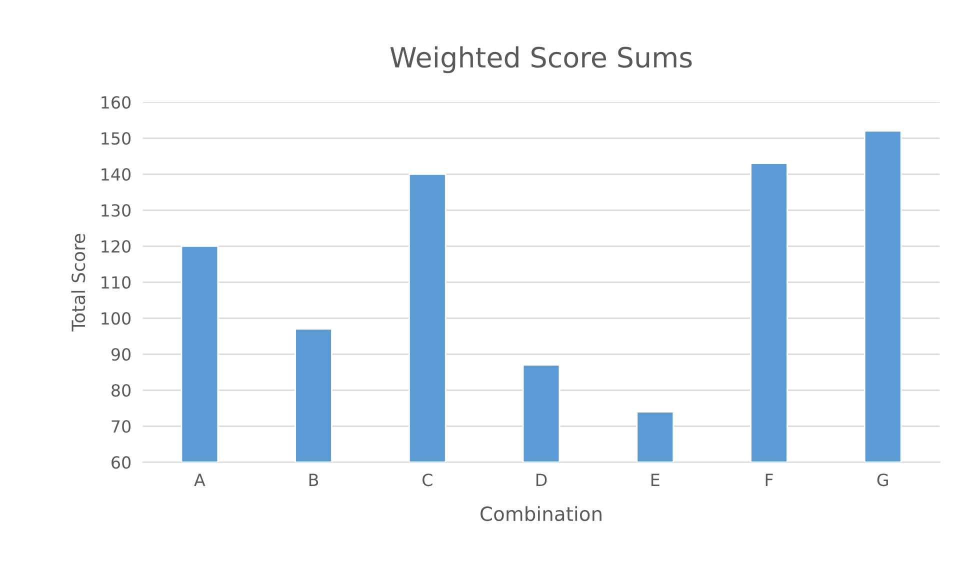  I want to click on y-tick-label: 160, so click(116, 102).